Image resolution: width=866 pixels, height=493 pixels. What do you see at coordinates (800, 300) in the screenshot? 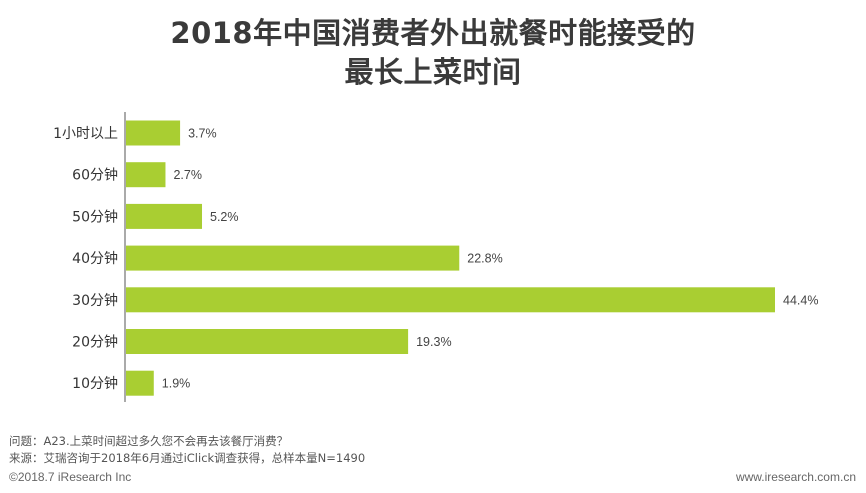
I see `value-label: 44.4%` at bounding box center [800, 300].